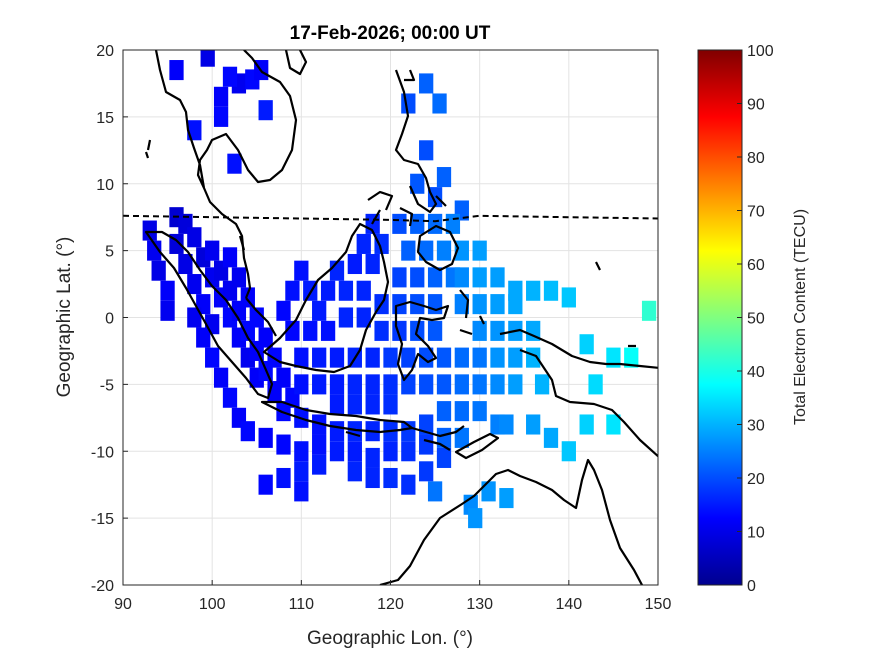  I want to click on x-tick-label: 90, so click(123, 604).